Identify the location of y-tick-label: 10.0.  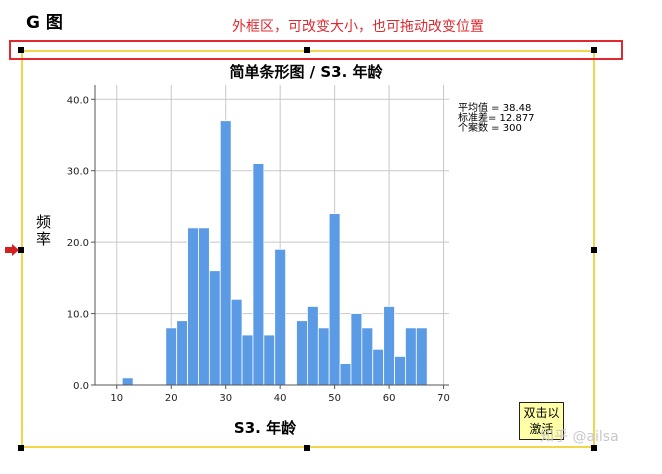
(78, 315).